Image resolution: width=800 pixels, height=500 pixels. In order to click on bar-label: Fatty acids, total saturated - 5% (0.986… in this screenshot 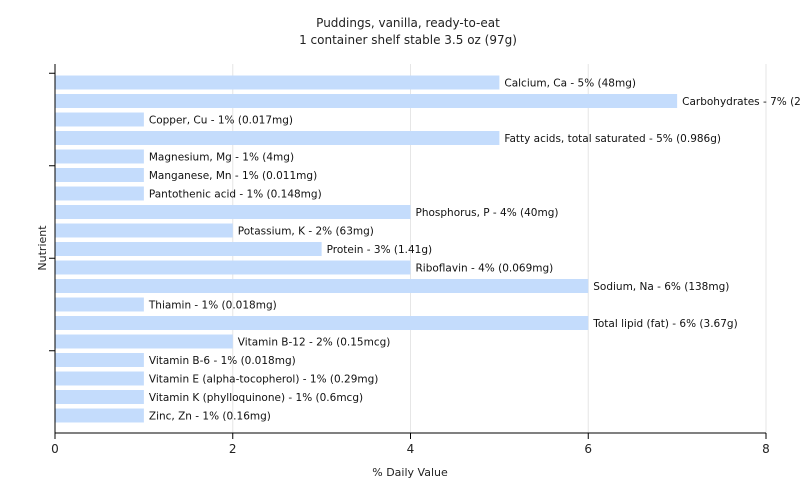, I will do `click(612, 139)`.